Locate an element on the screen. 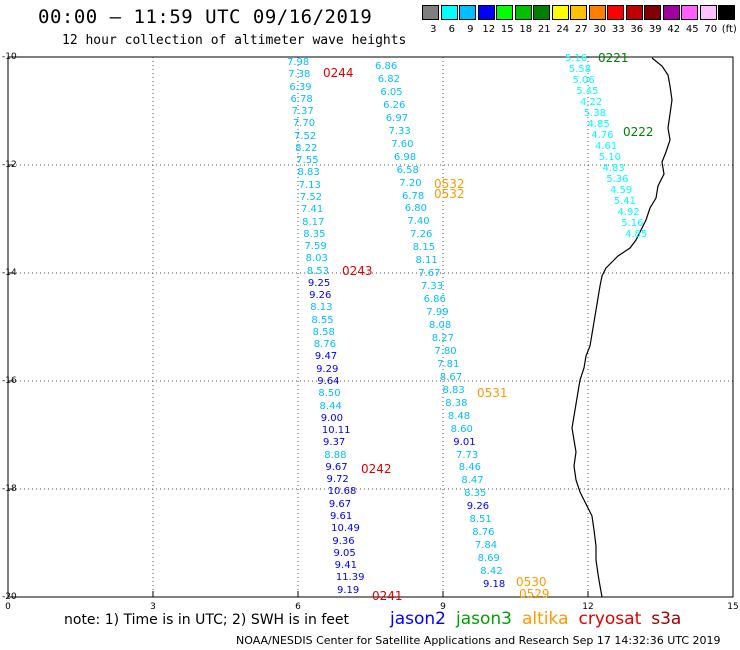  wave-height-value: 8.51 is located at coordinates (480, 520).